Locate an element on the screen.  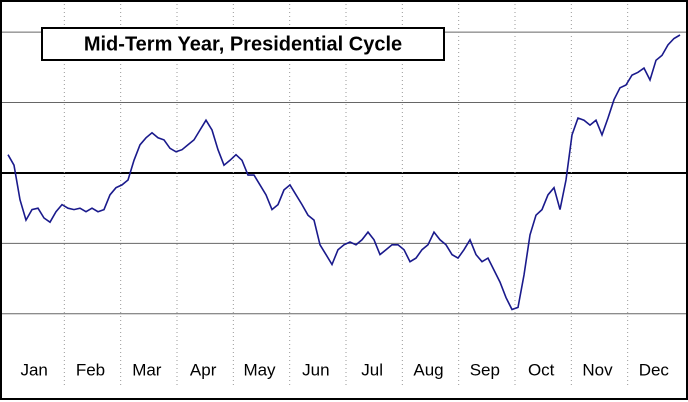
title-box is located at coordinates (243, 44).